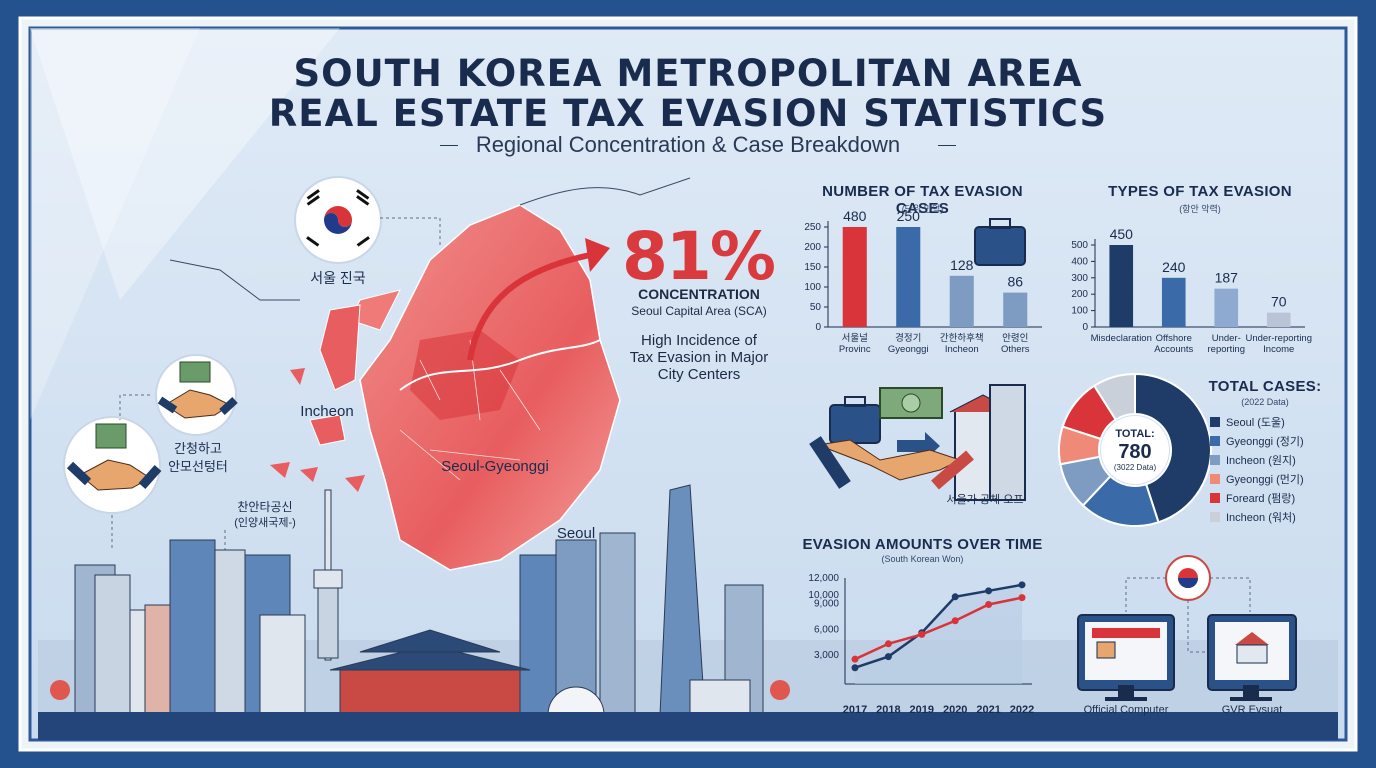  I want to click on concentration-label: CONCENTRATION, so click(699, 294).